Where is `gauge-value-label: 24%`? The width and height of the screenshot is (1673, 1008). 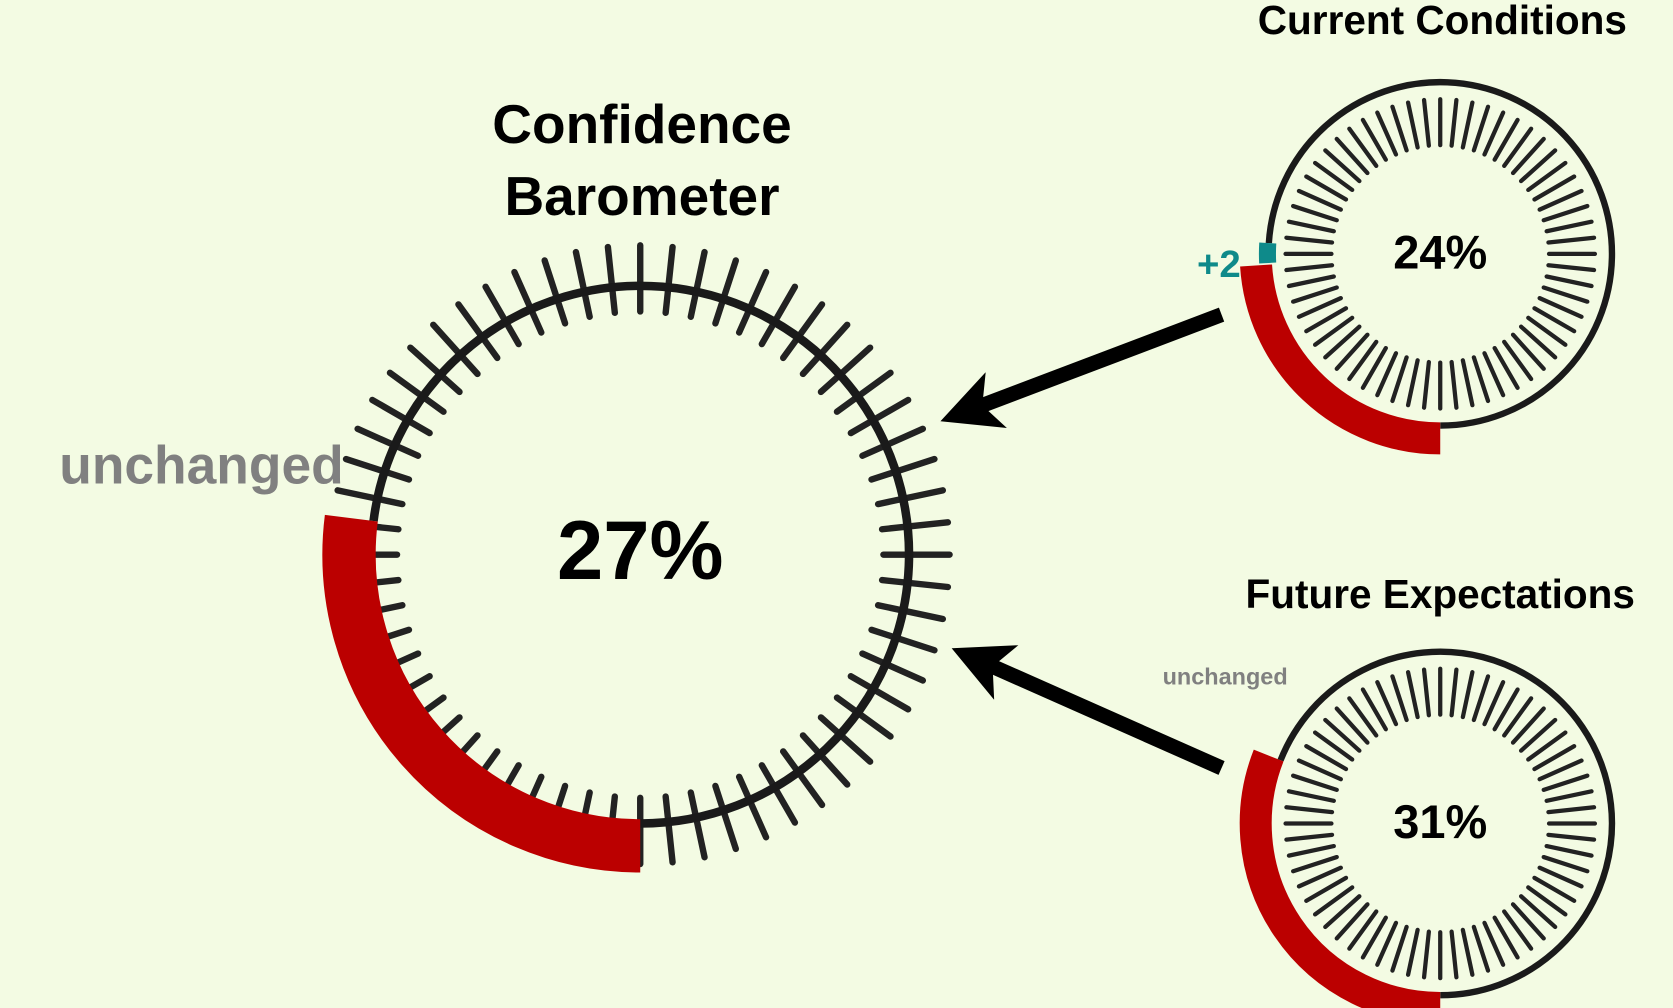 gauge-value-label: 24% is located at coordinates (1440, 252).